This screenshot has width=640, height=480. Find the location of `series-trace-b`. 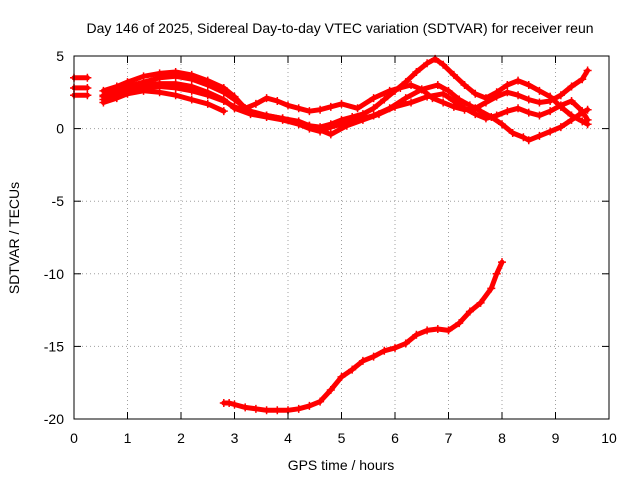

series-trace-b is located at coordinates (81, 87).